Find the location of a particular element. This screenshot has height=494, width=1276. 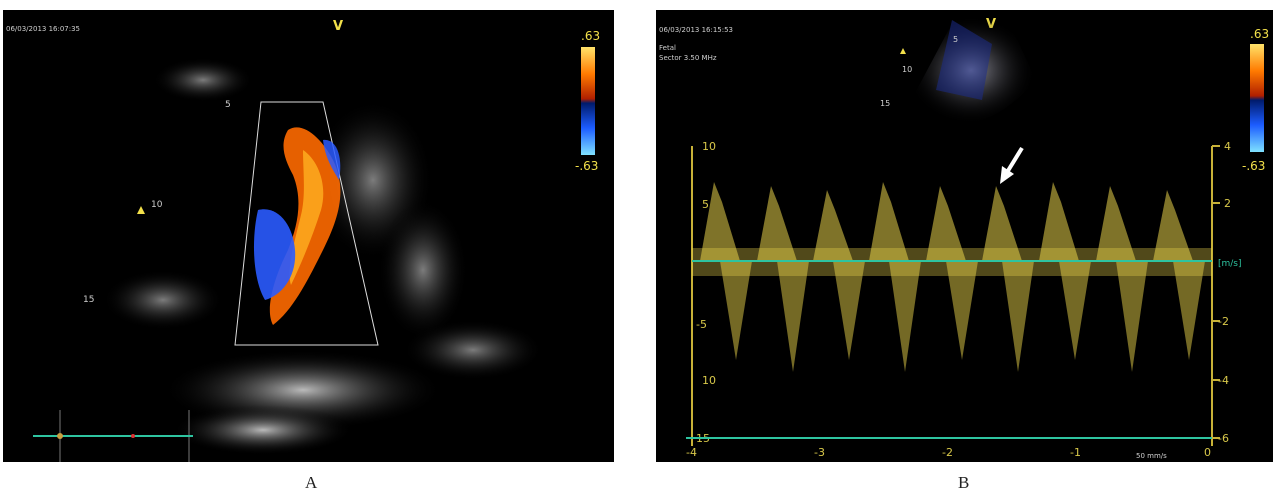

thumbnail-color-box is located at coordinates (964, 60).